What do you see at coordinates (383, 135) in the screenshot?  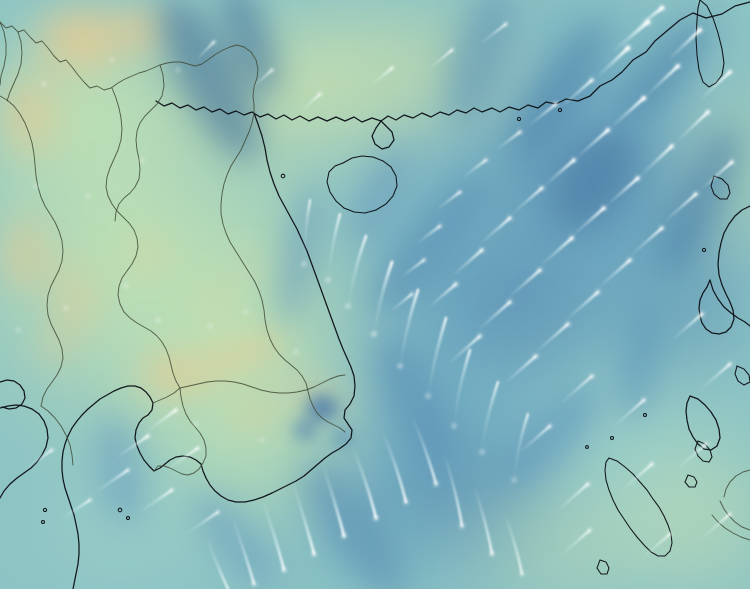 I see `coastline-leizhou-peninsula` at bounding box center [383, 135].